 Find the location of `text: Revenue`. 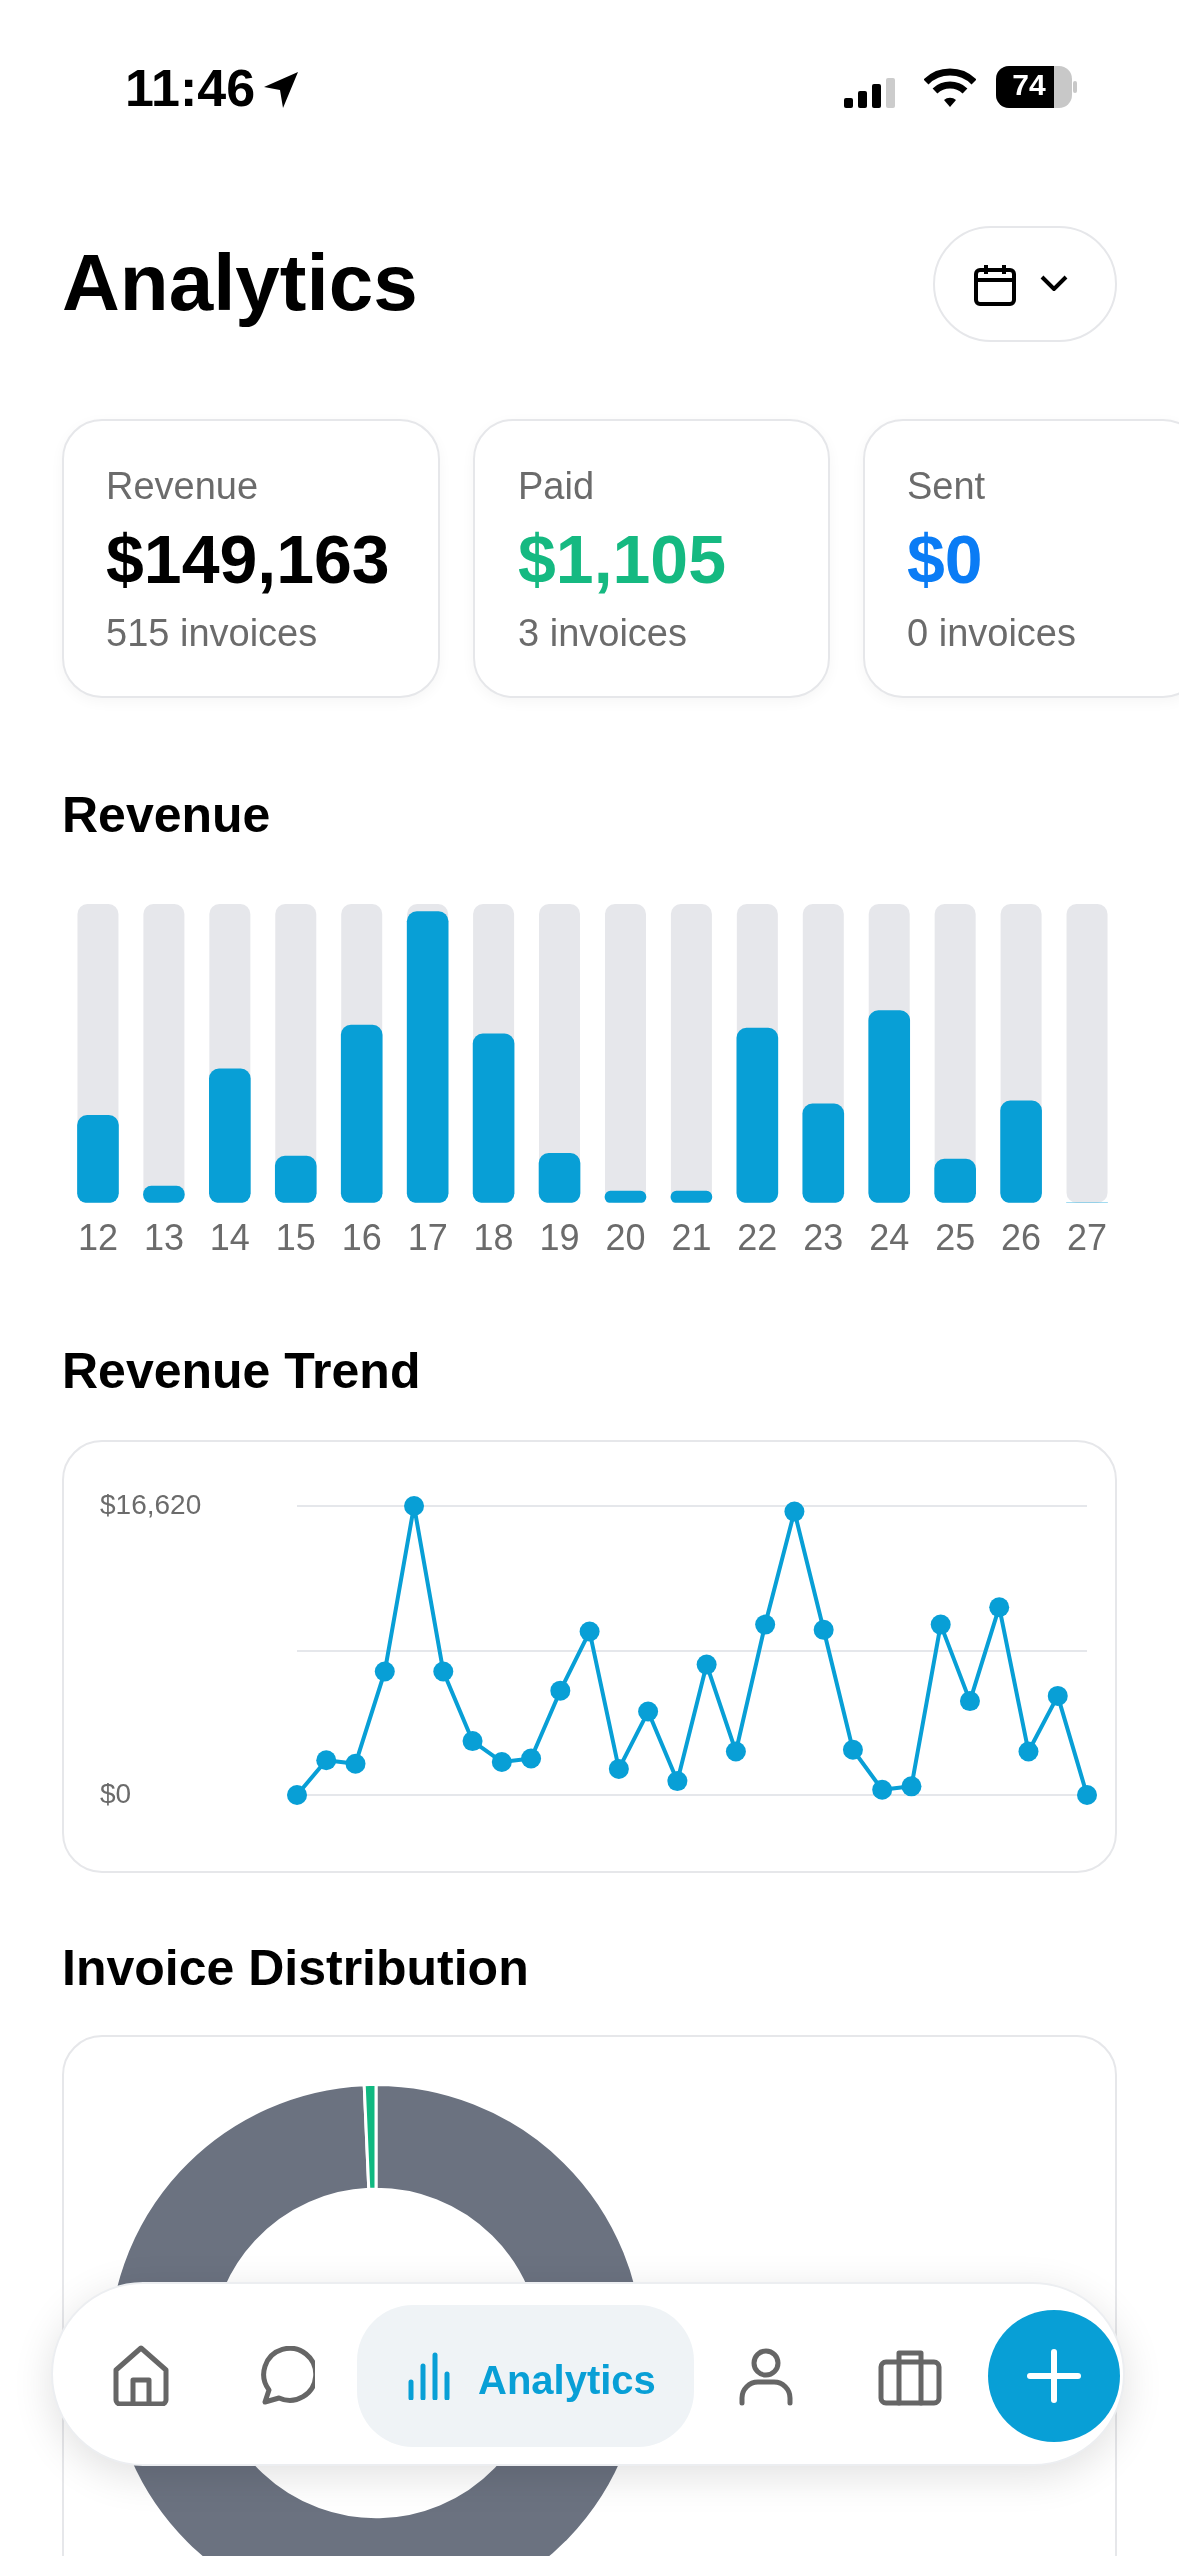

text: Revenue is located at coordinates (182, 486).